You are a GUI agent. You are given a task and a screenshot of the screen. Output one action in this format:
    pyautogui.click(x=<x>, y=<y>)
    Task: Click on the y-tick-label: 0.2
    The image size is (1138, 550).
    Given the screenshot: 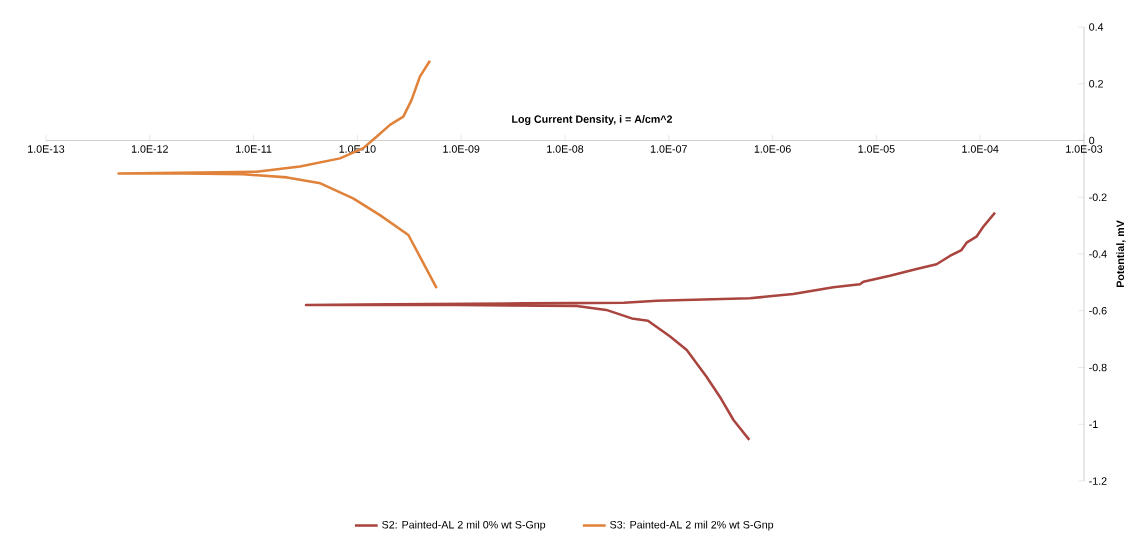 What is the action you would take?
    pyautogui.click(x=1096, y=83)
    